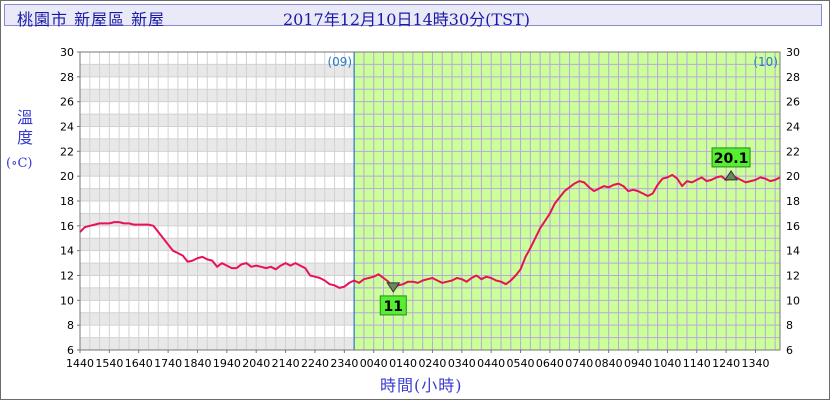 The height and width of the screenshot is (400, 830). What do you see at coordinates (24, 117) in the screenshot?
I see `y-axis-label-char: 溫` at bounding box center [24, 117].